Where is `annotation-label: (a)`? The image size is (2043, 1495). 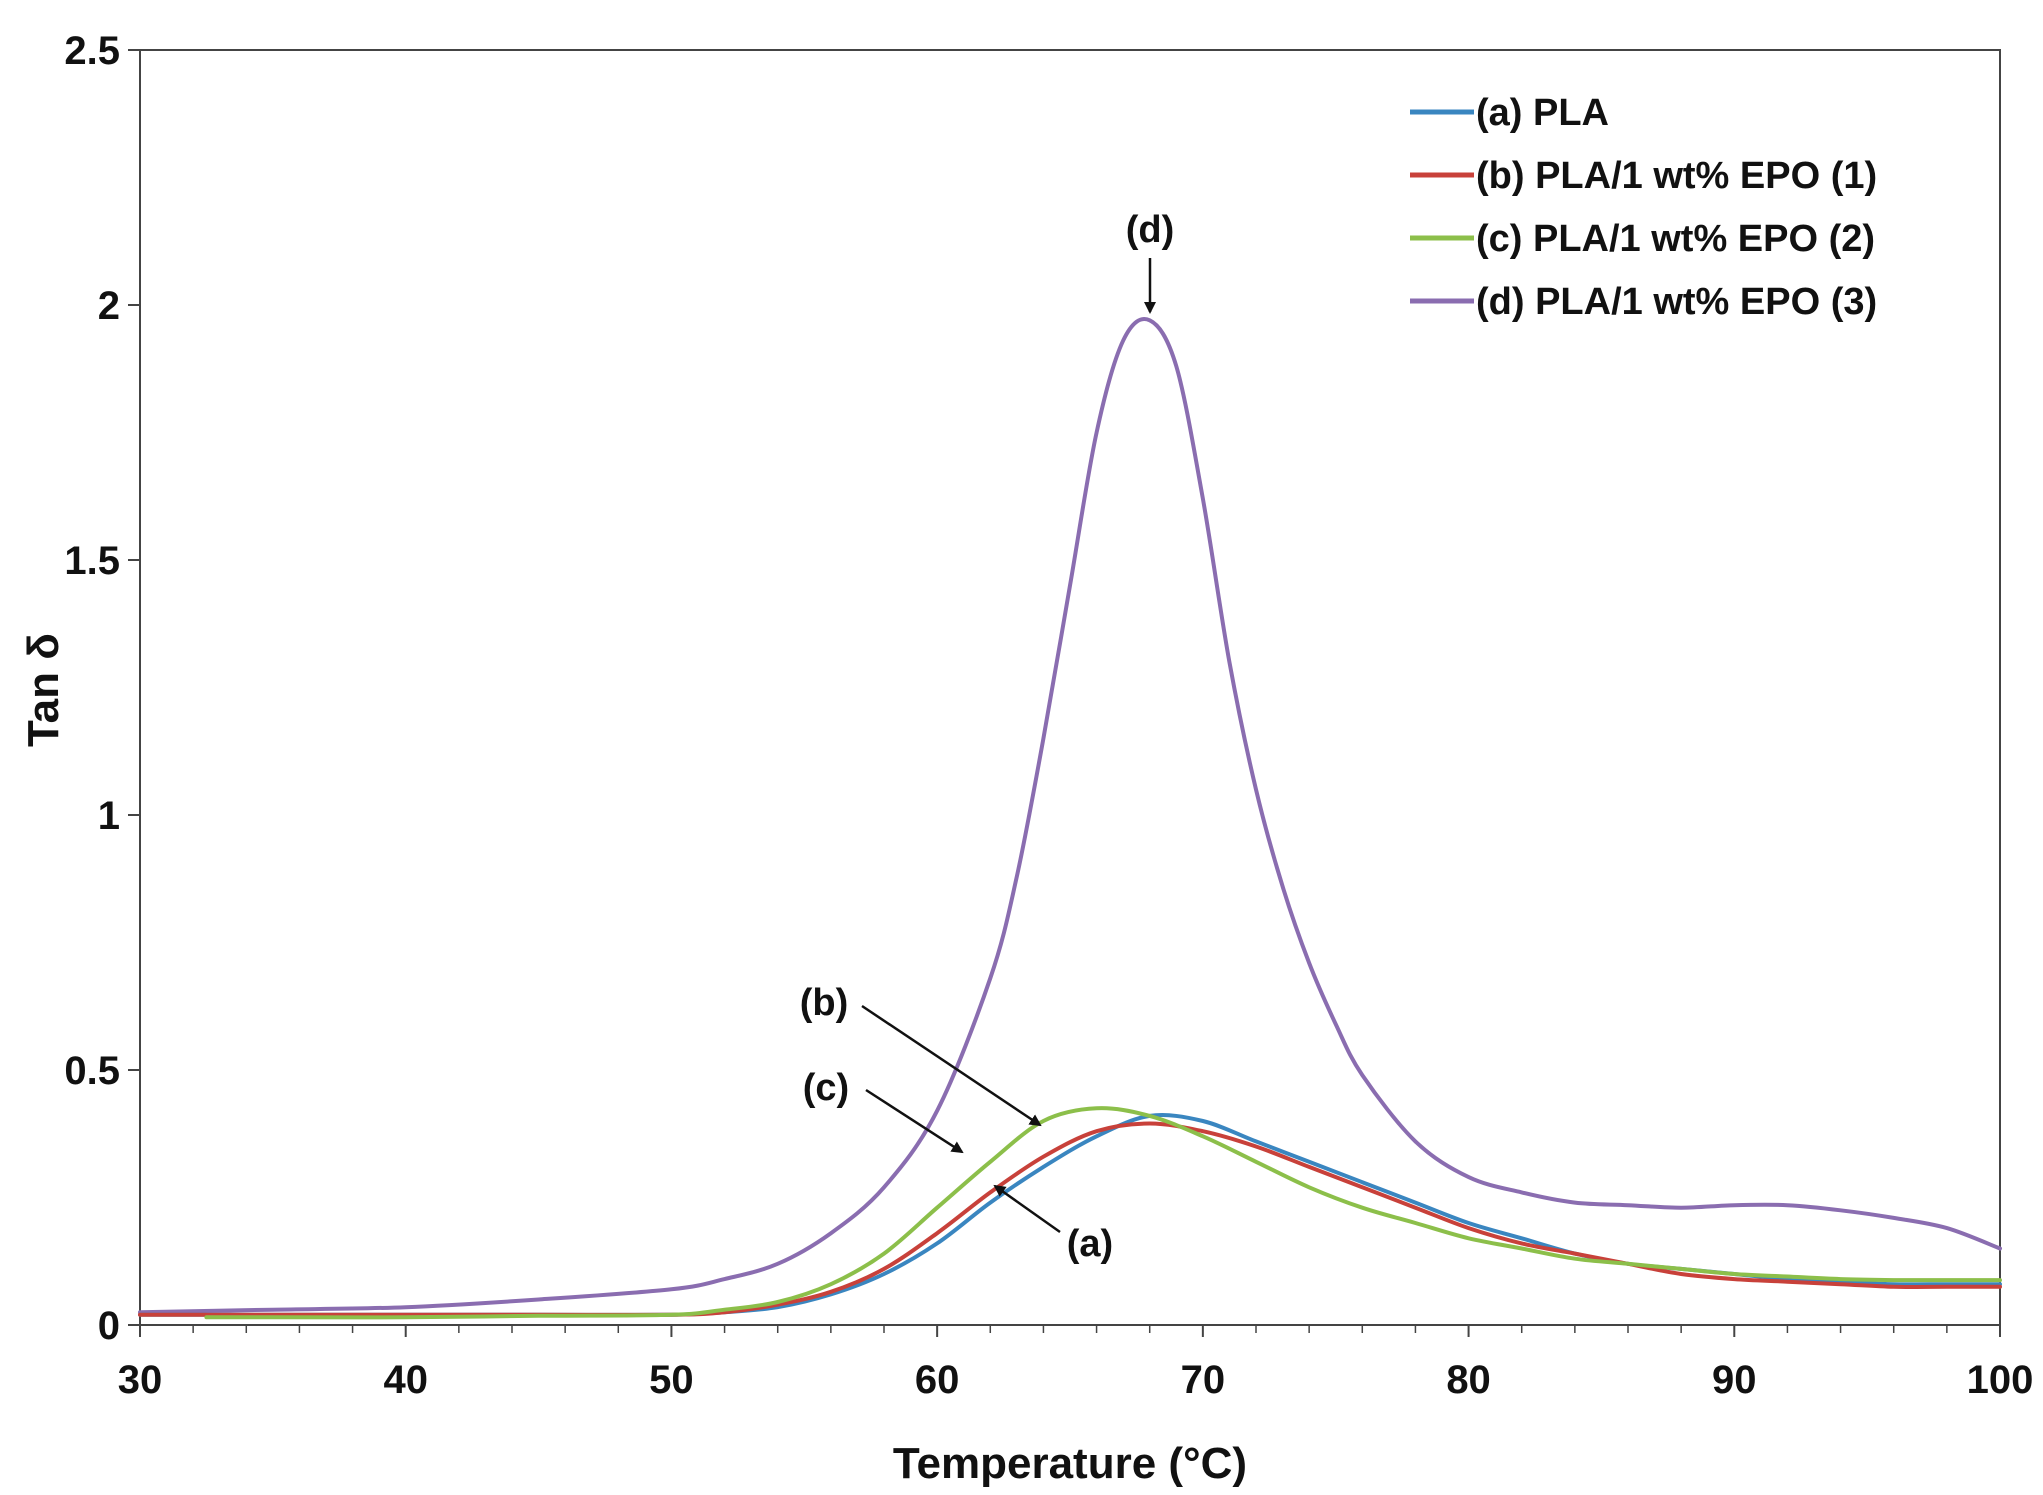
annotation-label: (a) is located at coordinates (1090, 1244).